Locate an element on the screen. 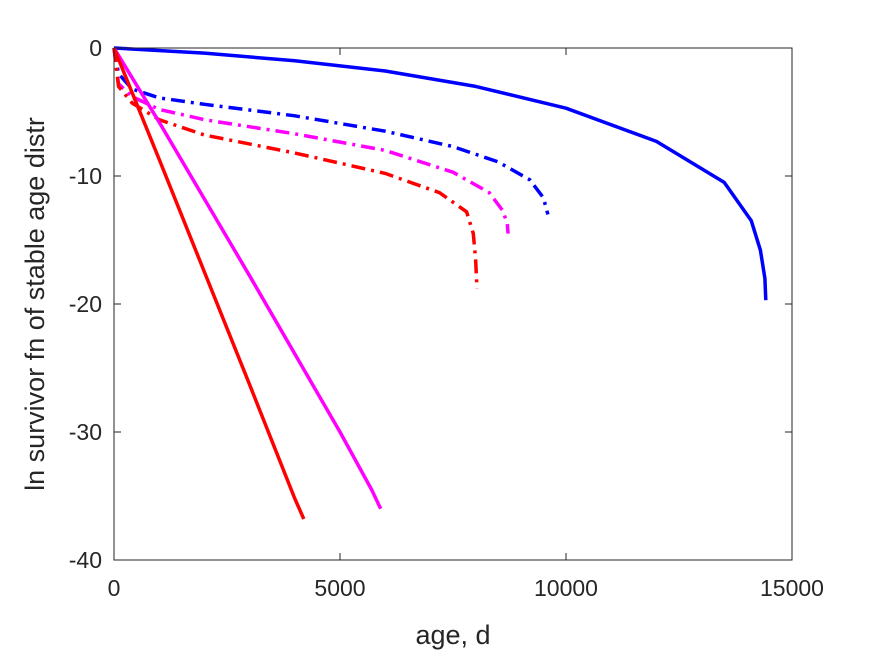  x-axis-label: age, d is located at coordinates (452, 635).